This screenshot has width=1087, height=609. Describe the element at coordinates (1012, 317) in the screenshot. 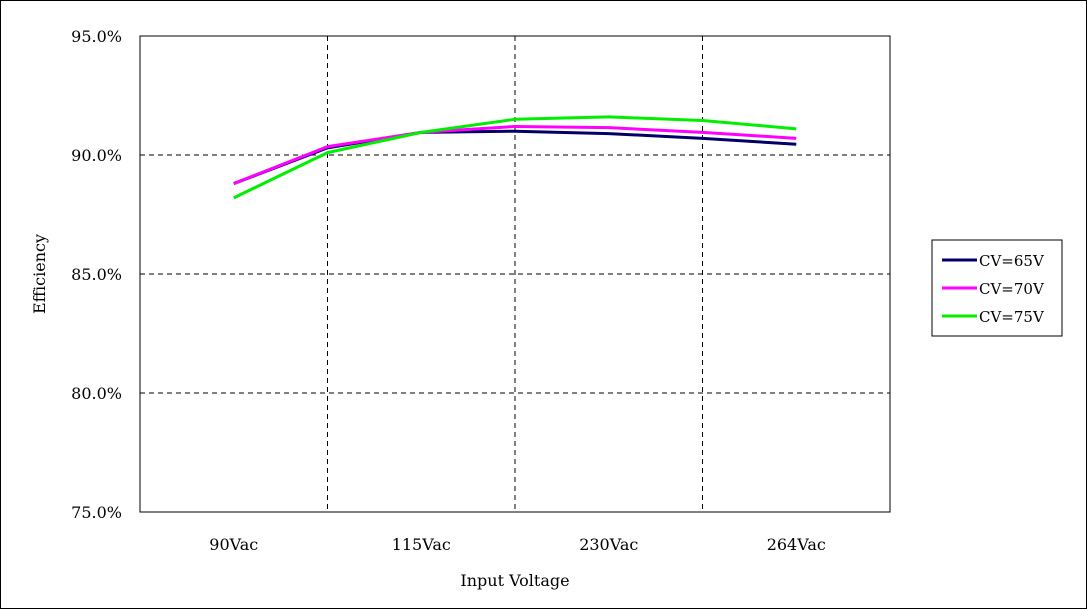

I see `legend-label: CV=75V` at that location.